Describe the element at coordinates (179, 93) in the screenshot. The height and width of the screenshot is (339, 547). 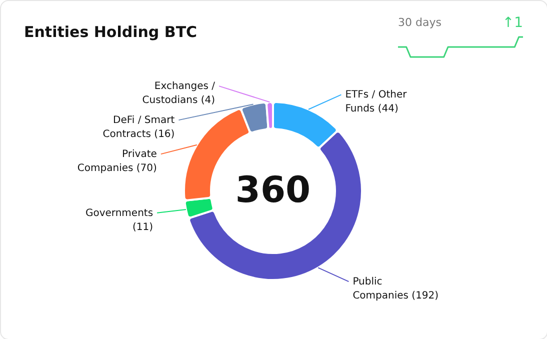
I see `slice-label: Exchanges / Custodians (4)` at that location.